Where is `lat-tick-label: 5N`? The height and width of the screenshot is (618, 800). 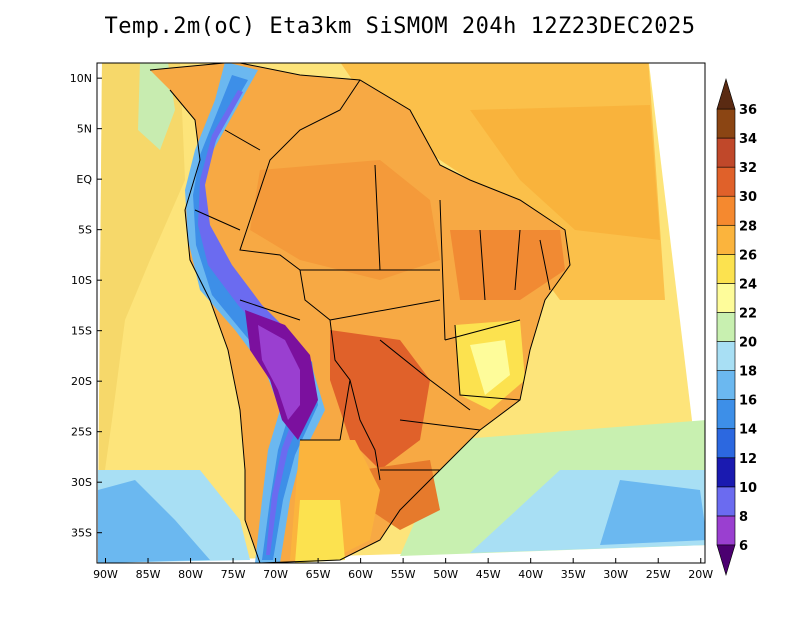
lat-tick-label: 5N is located at coordinates (84, 129).